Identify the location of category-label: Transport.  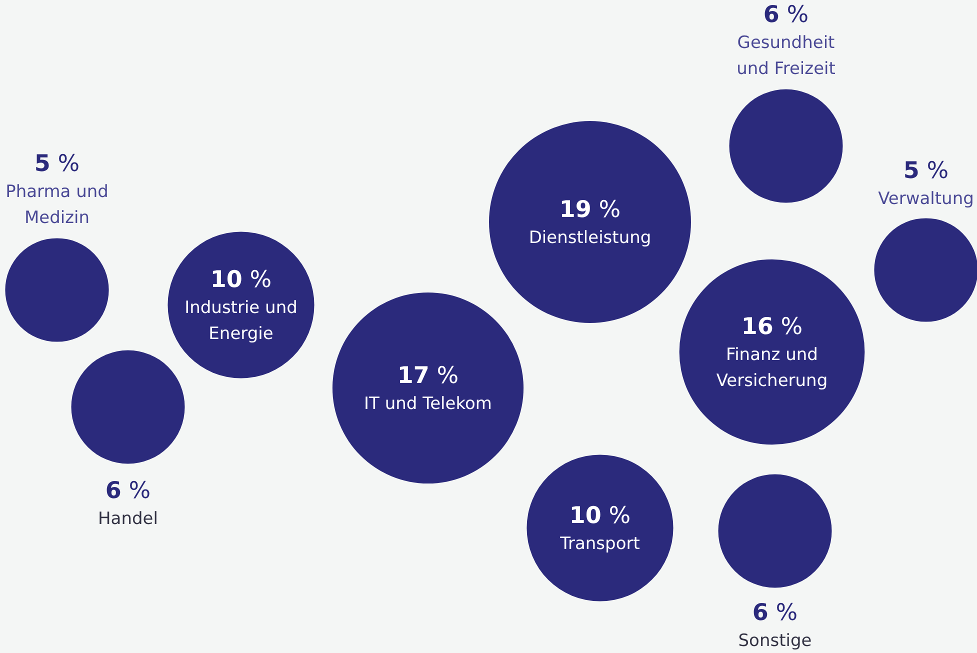
(599, 544).